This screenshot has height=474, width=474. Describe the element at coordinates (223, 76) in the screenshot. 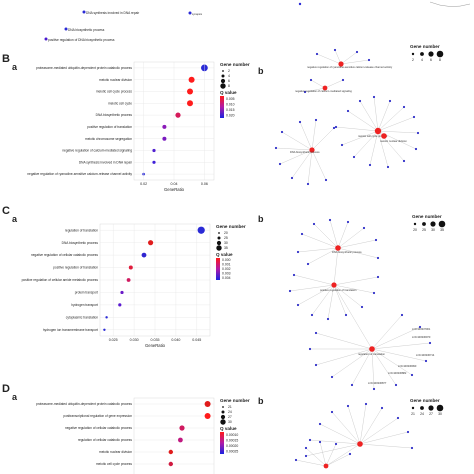

I see `panel-b-dot-size-legend-dot` at that location.